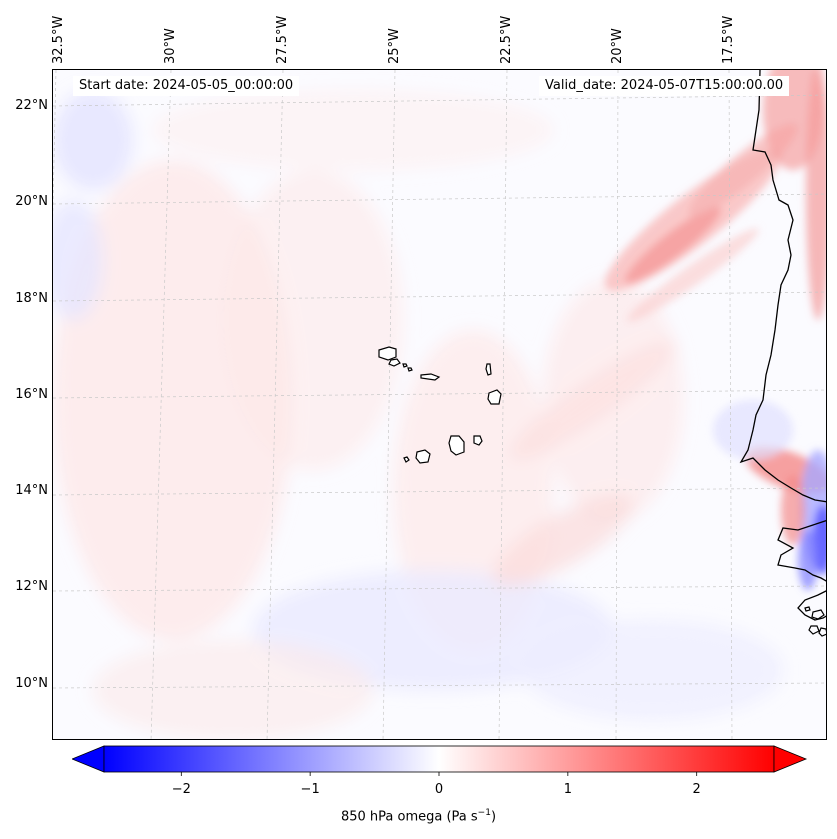 Image resolution: width=837 pixels, height=839 pixels. Describe the element at coordinates (782, 286) in the screenshot. I see `african-coastline` at that location.